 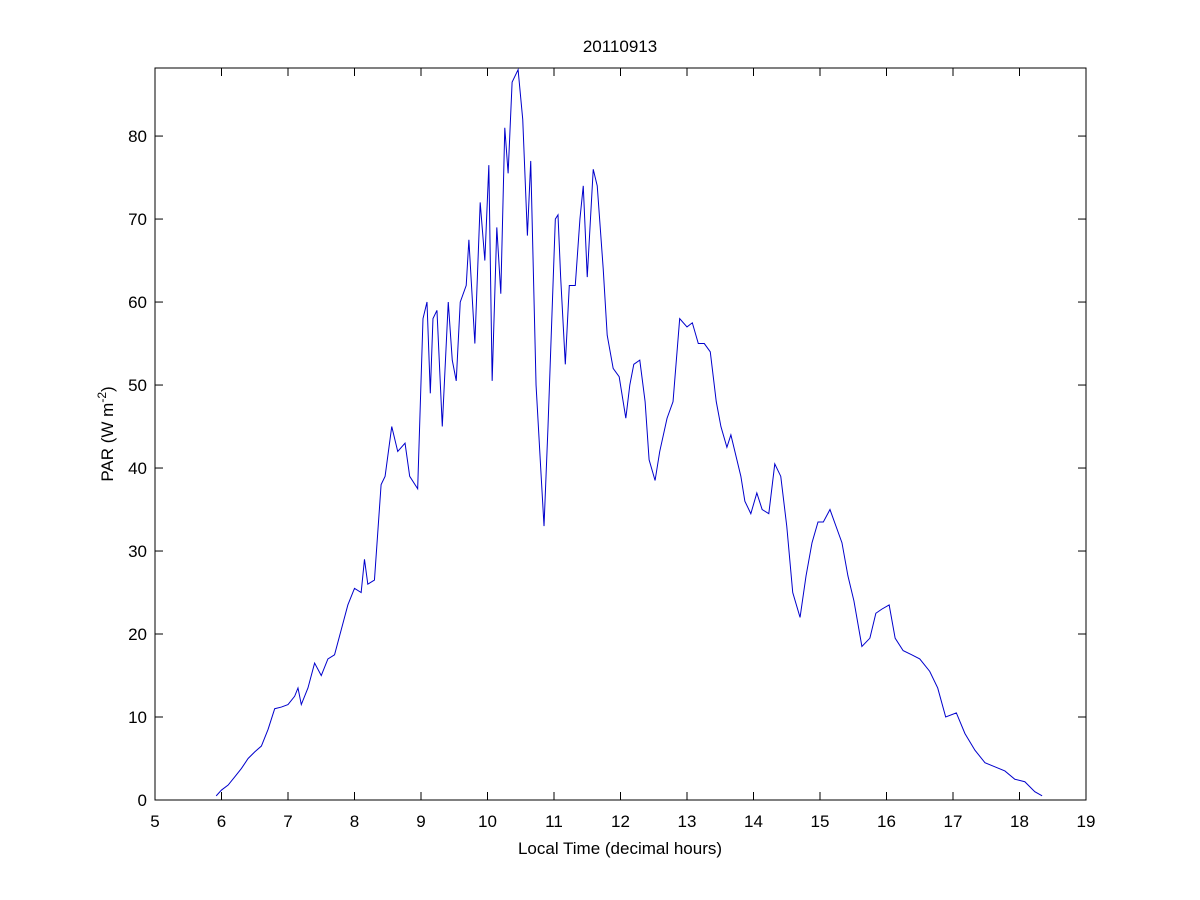 What do you see at coordinates (420, 821) in the screenshot?
I see `x-tick-label: 9` at bounding box center [420, 821].